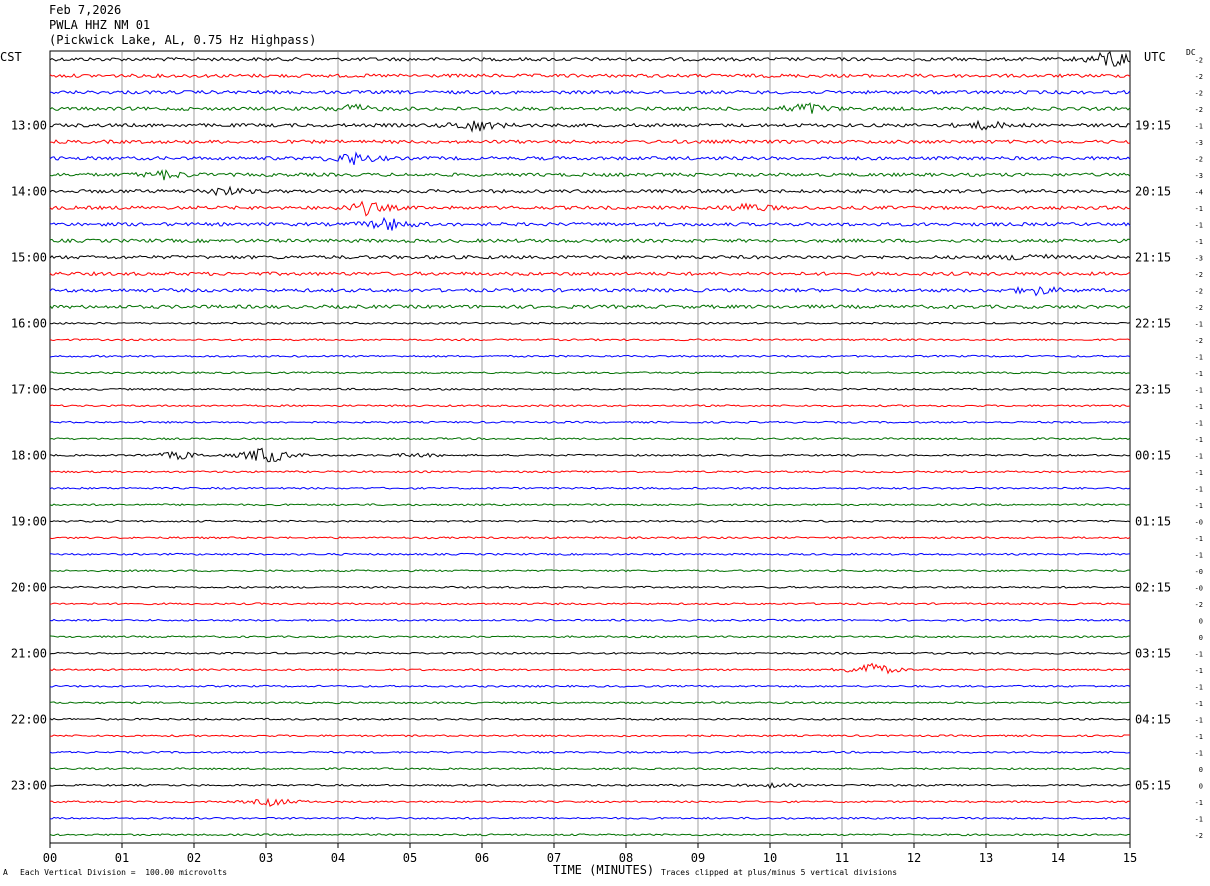 Image resolution: width=1210 pixels, height=886 pixels. I want to click on x-tick-label: 00, so click(50, 858).